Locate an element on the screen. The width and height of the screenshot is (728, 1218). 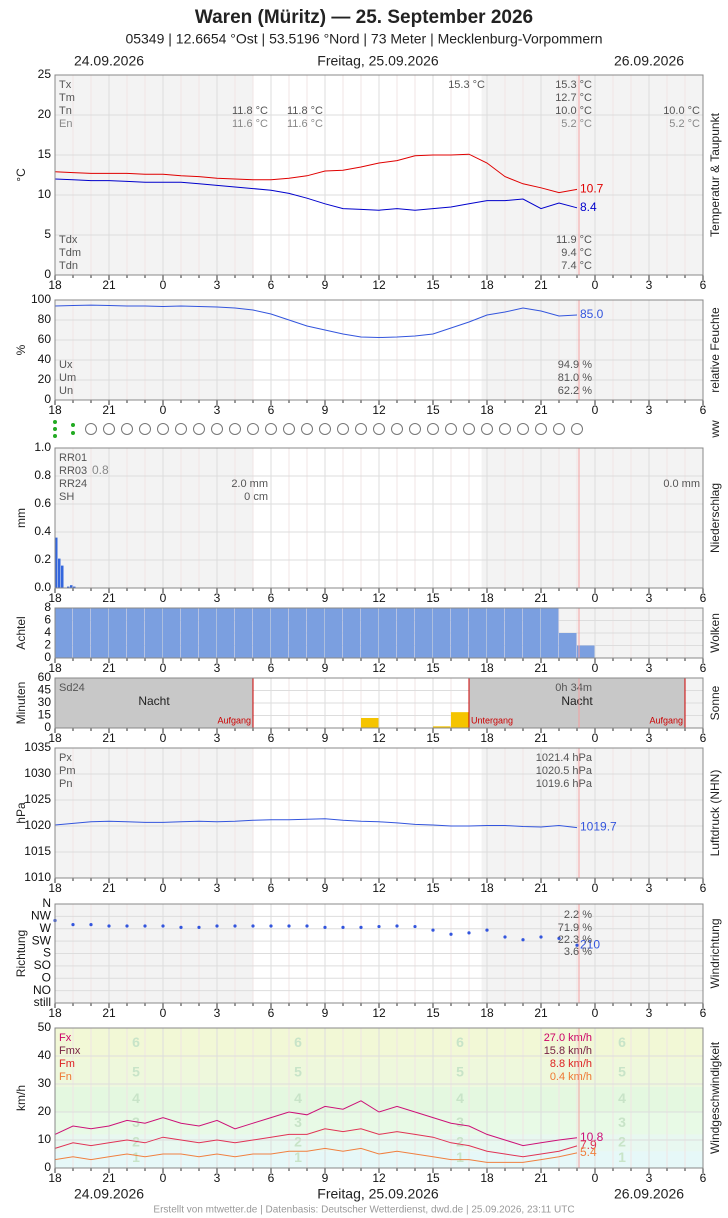
y-tick-label: 50 is located at coordinates (45, 1027).